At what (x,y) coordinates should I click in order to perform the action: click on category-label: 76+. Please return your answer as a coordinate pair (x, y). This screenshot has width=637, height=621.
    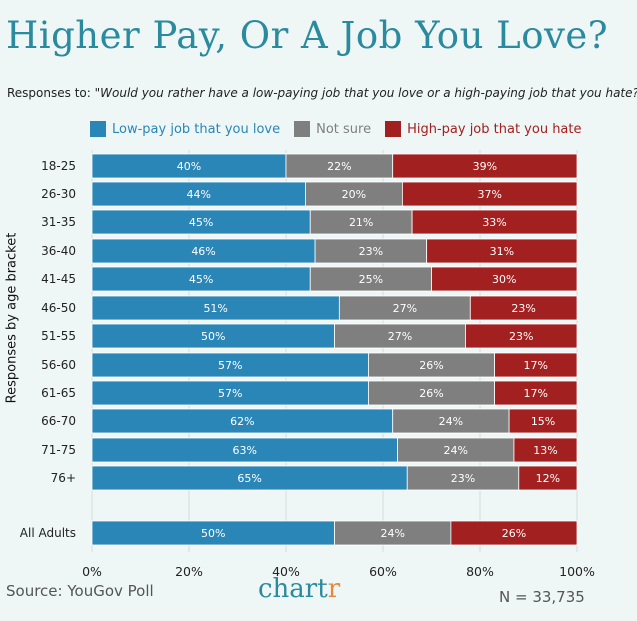
    Looking at the image, I should click on (63, 478).